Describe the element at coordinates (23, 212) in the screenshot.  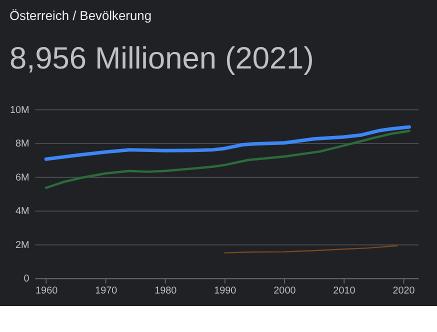
I see `y-tick-label: 4M` at that location.